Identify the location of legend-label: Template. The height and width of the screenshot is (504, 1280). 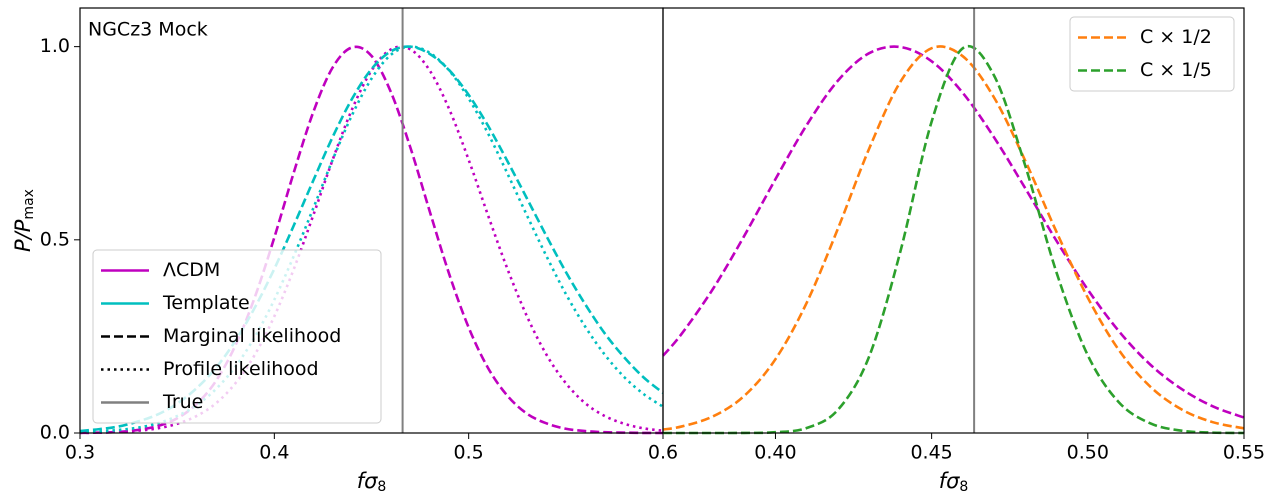
(206, 303).